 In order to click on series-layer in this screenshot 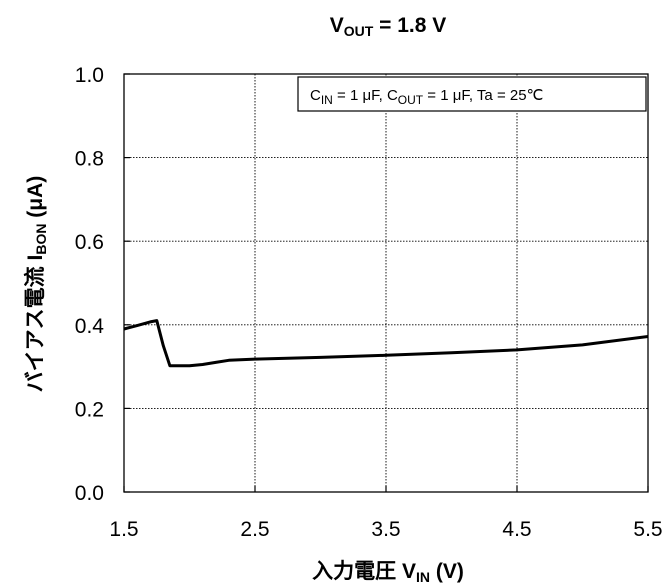, I will do `click(386, 343)`.